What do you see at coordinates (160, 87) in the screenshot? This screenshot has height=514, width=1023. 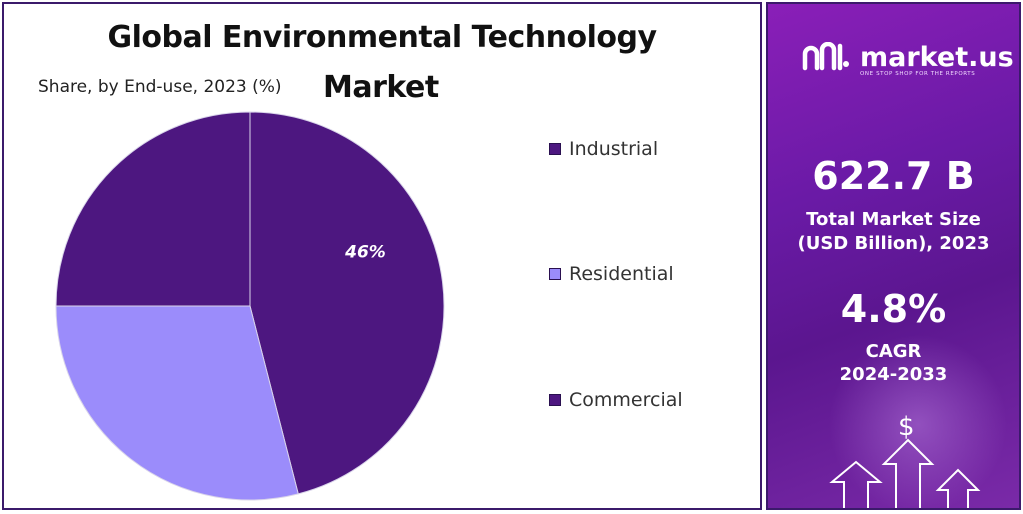 I see `chart-subtitle: Share, by End-use, 2023 (%)` at bounding box center [160, 87].